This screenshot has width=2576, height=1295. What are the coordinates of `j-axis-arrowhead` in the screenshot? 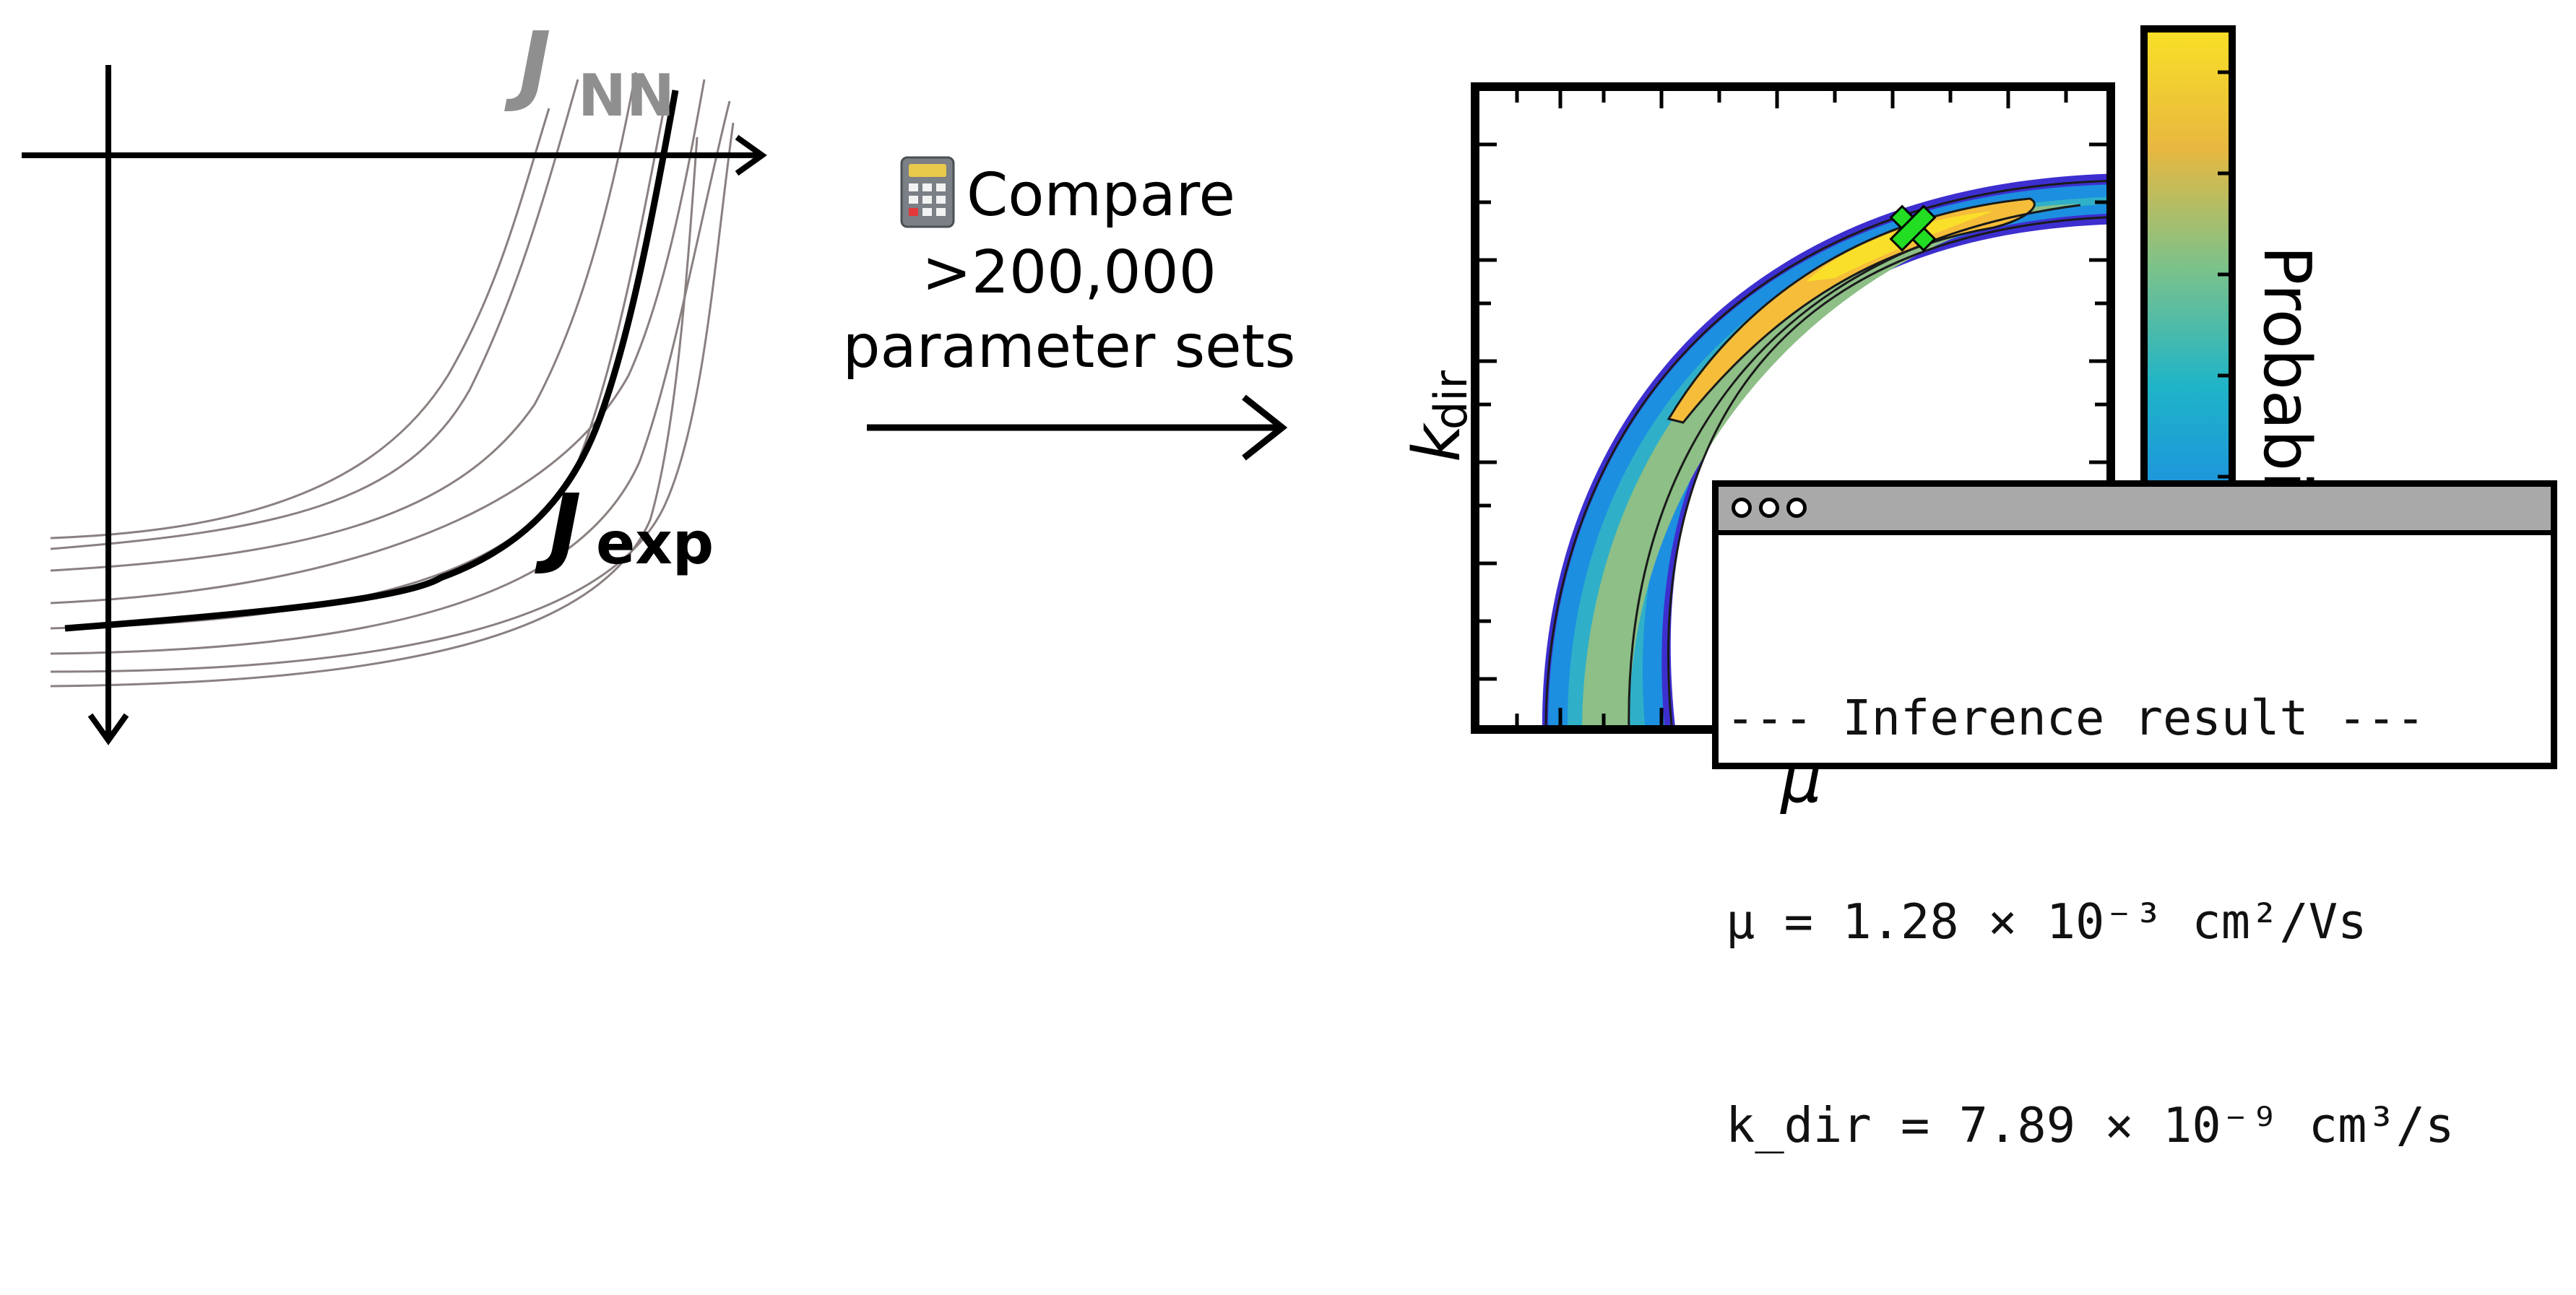 It's located at (108, 729).